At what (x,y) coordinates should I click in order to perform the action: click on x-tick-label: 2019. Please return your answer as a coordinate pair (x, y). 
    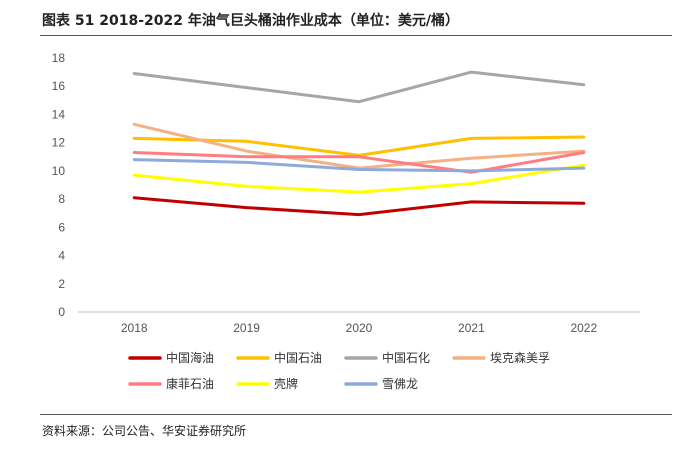
    Looking at the image, I should click on (246, 328).